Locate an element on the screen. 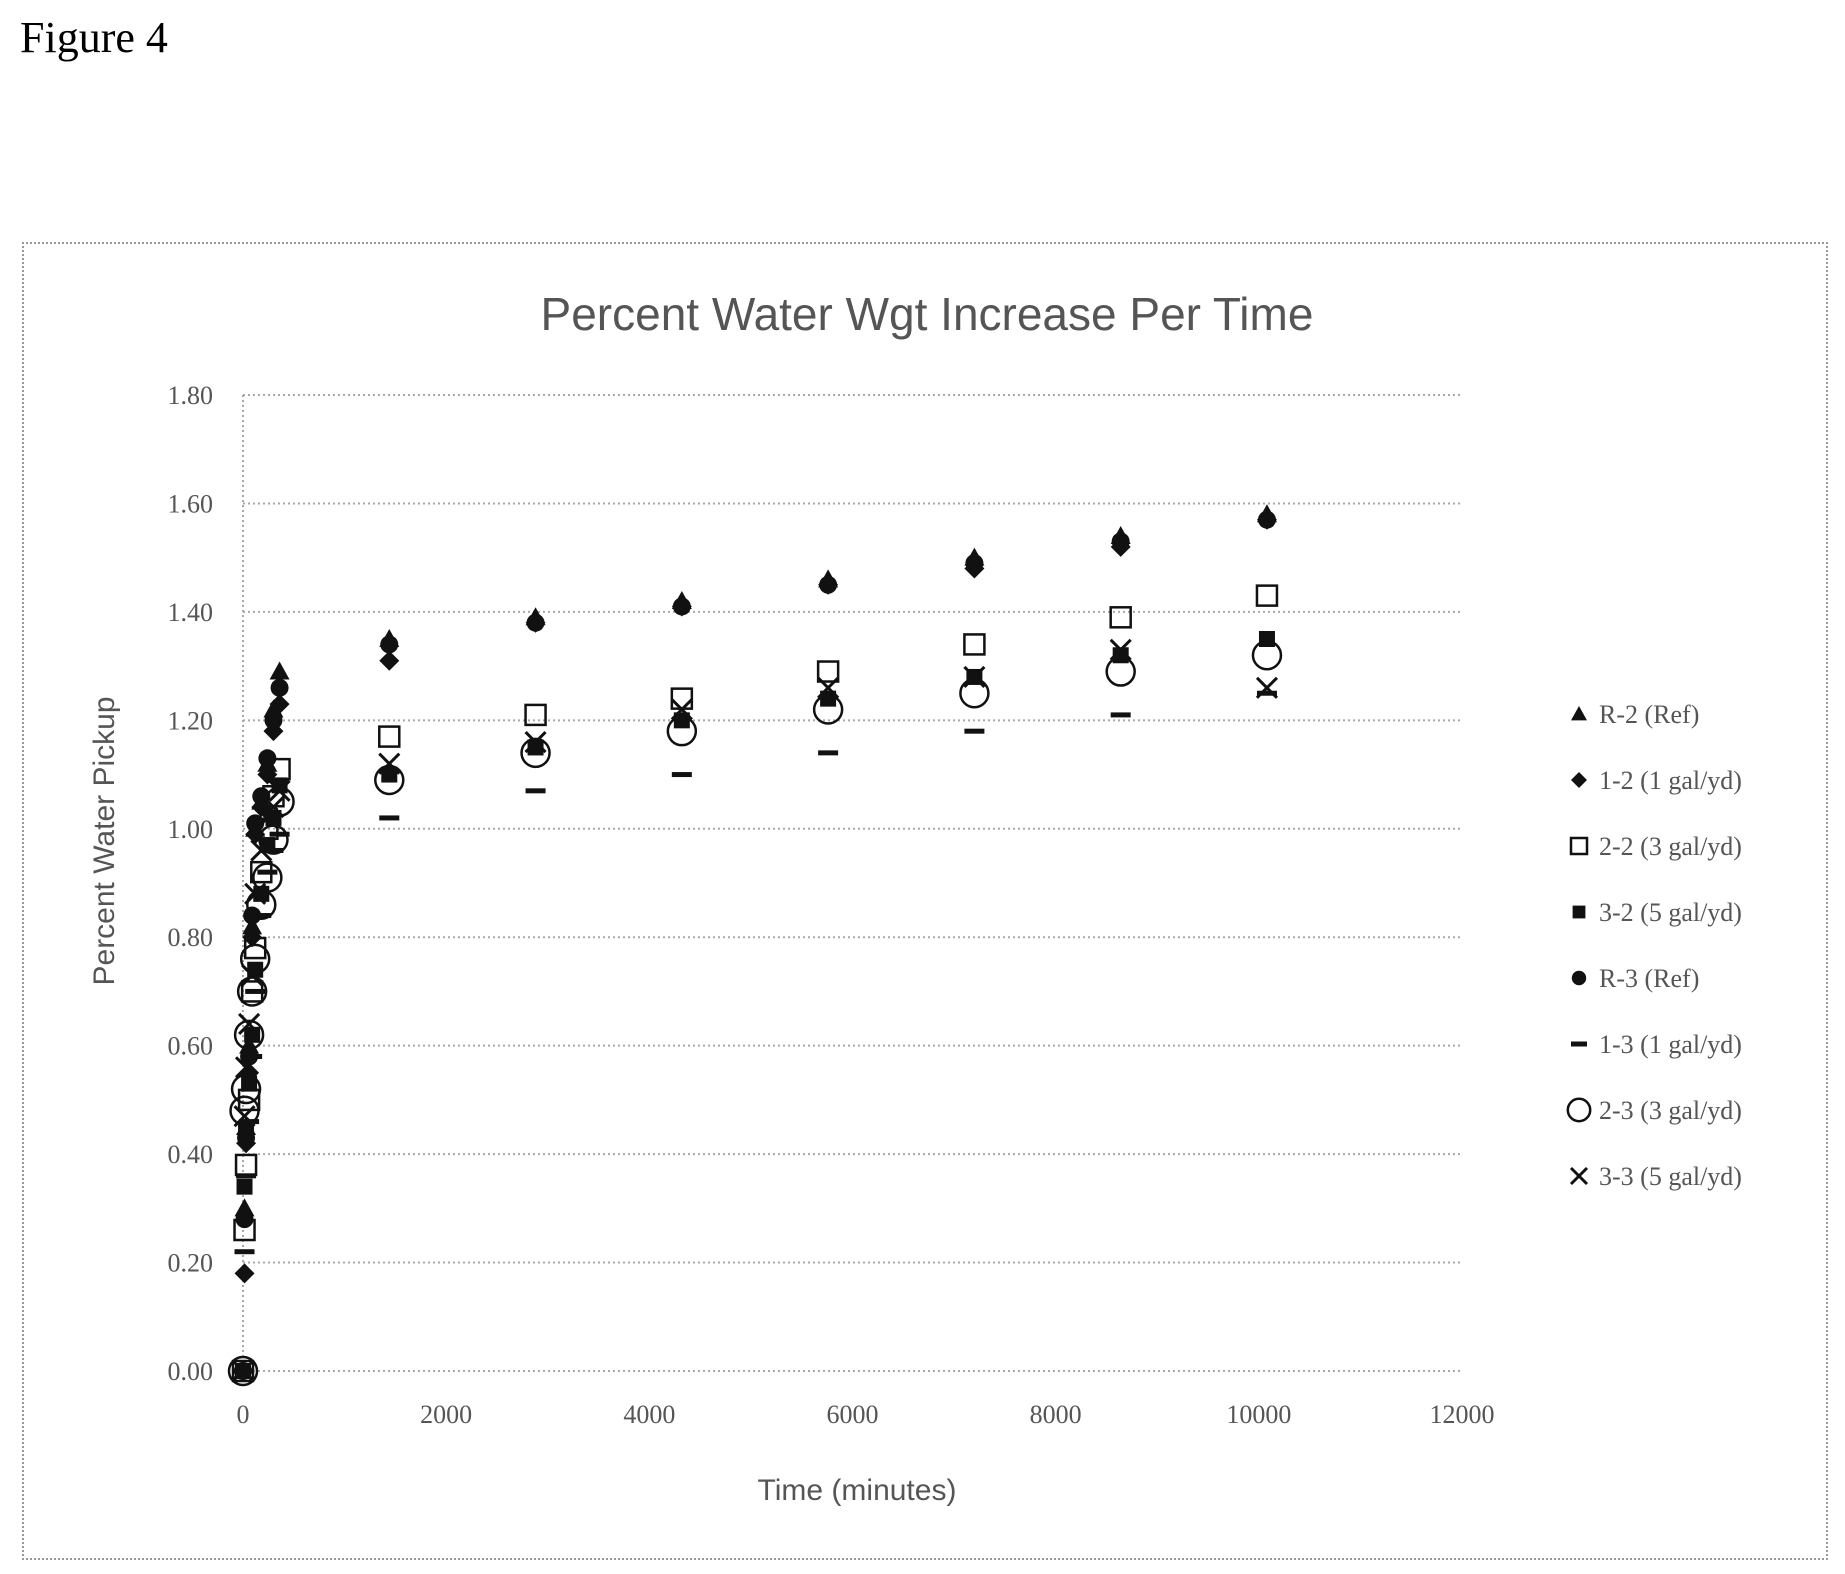 This screenshot has height=1574, width=1845. legend-label: 3-2 (5 gal/yd) is located at coordinates (1670, 912).